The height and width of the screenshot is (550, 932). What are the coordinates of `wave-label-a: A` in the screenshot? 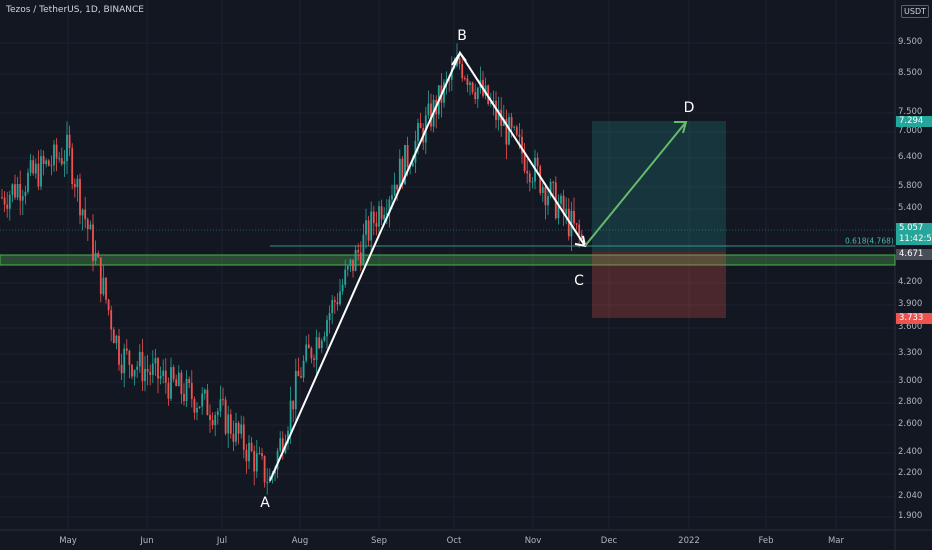 It's located at (265, 503).